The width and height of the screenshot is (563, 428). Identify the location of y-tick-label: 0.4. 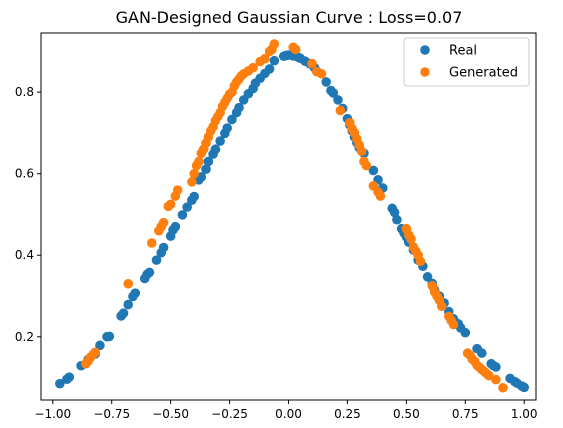
(24, 255).